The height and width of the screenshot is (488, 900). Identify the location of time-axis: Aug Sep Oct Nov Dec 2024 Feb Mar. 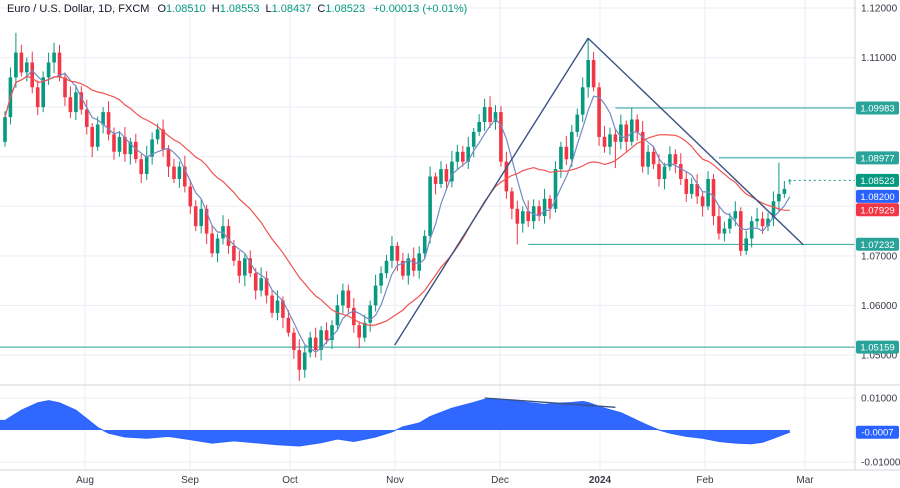
(445, 480).